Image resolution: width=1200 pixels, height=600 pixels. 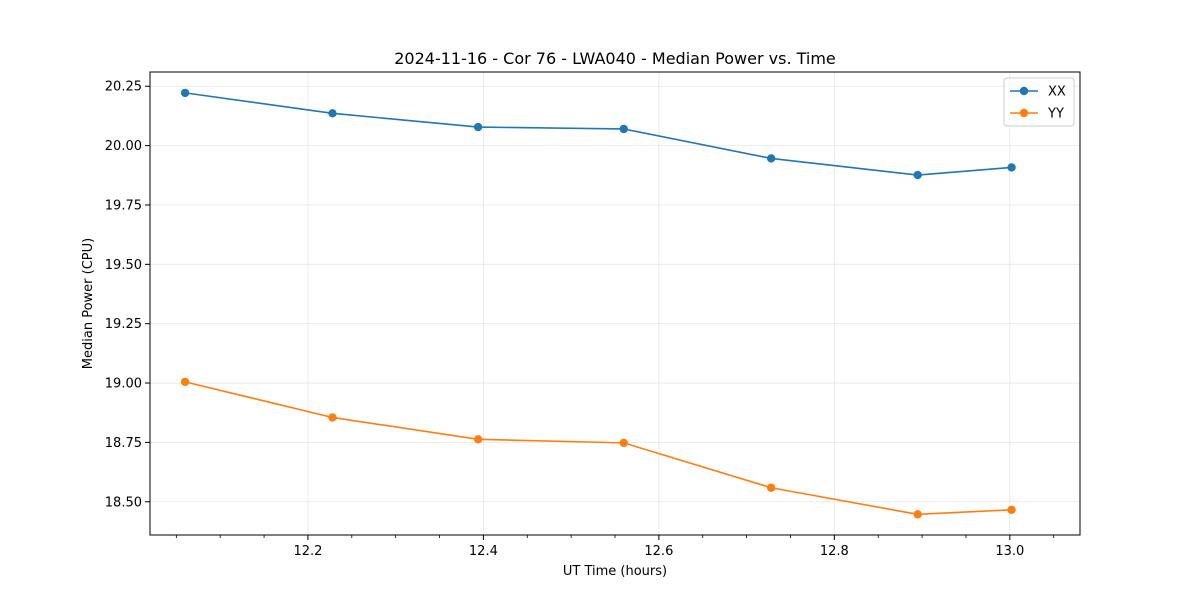 What do you see at coordinates (658, 551) in the screenshot?
I see `x-tick-label: 12.6` at bounding box center [658, 551].